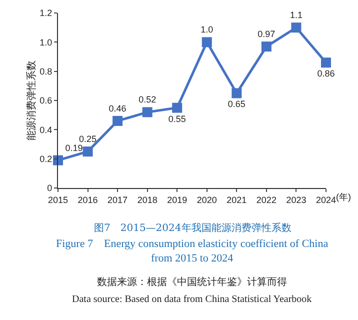  What do you see at coordinates (326, 199) in the screenshot?
I see `x-tick-label: 2024` at bounding box center [326, 199].